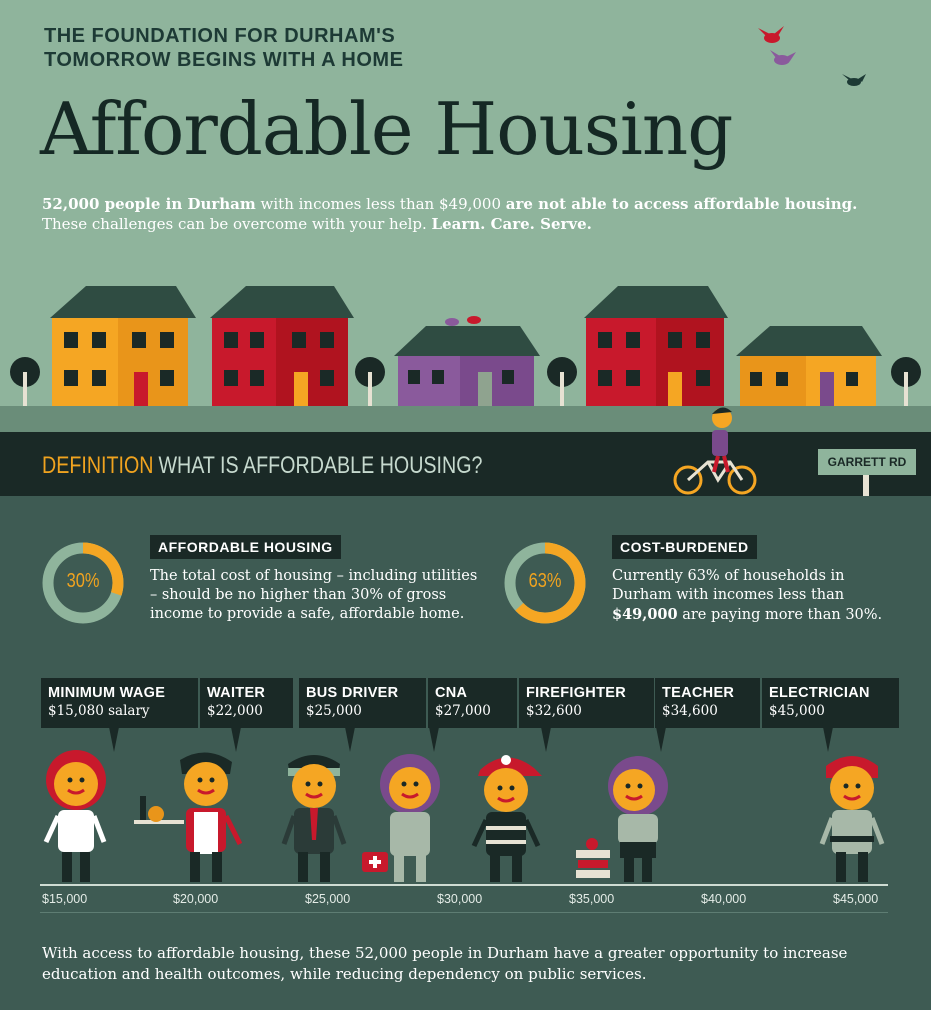 This screenshot has height=1010, width=931. I want to click on definition-title: WHAT IS AFFORDABLE HOUSING?, so click(320, 465).